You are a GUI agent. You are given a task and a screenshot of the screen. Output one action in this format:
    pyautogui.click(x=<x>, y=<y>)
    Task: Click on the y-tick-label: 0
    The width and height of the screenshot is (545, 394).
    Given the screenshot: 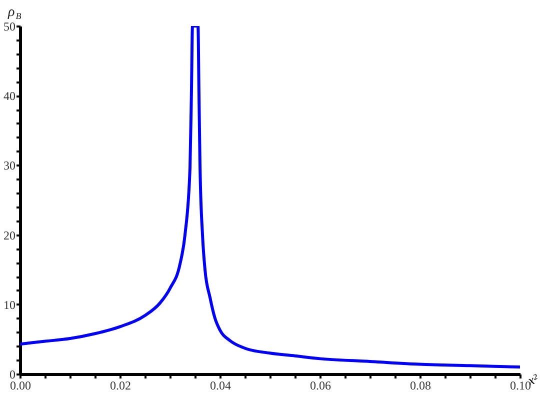 What is the action you would take?
    pyautogui.click(x=13, y=375)
    